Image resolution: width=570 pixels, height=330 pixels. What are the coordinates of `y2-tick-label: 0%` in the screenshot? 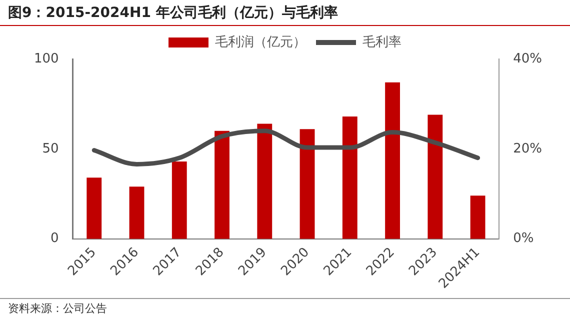 It's located at (523, 238).